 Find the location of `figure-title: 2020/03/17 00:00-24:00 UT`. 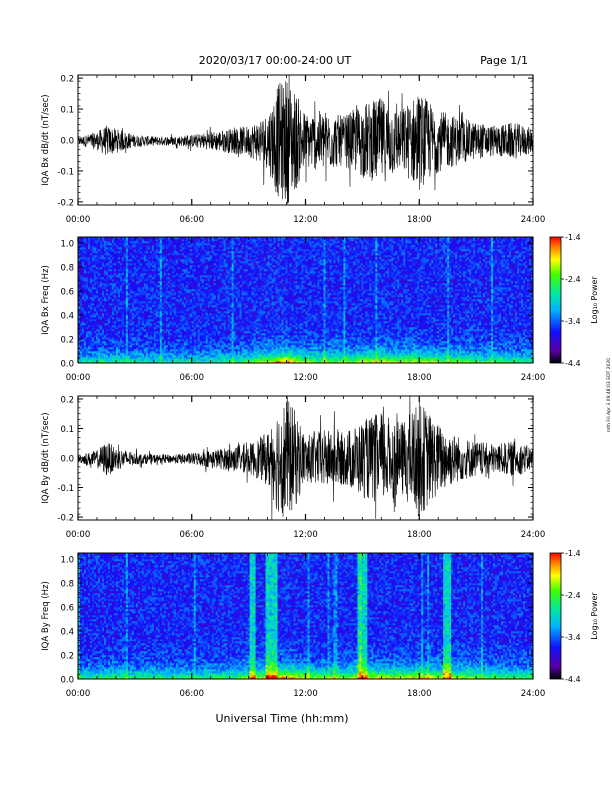

figure-title: 2020/03/17 00:00-24:00 UT is located at coordinates (275, 60).